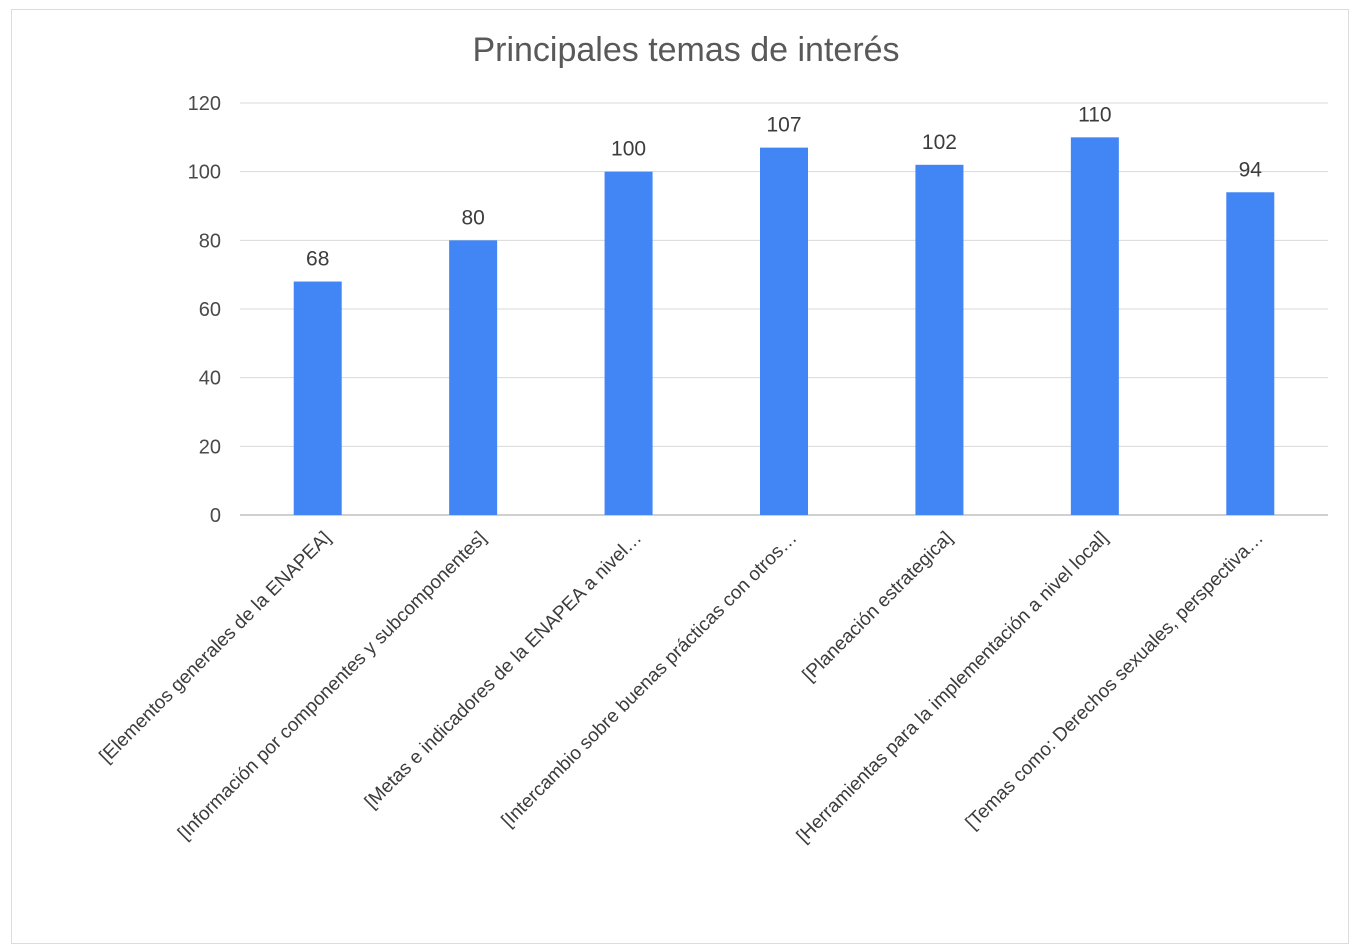 The image size is (1356, 949). What do you see at coordinates (317, 259) in the screenshot?
I see `data-label: 68` at bounding box center [317, 259].